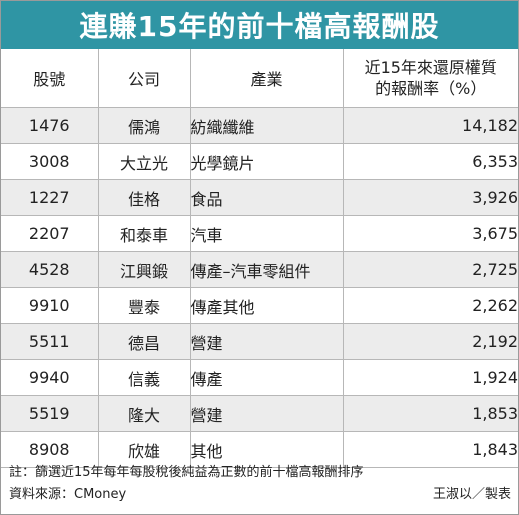  Describe the element at coordinates (266, 449) in the screenshot. I see `cell-industry: 其他` at that location.